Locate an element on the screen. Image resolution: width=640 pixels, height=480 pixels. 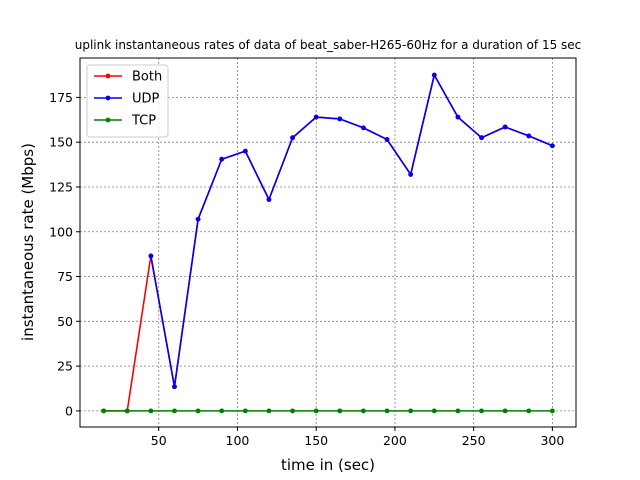
y-tick-label: 75 is located at coordinates (65, 276).